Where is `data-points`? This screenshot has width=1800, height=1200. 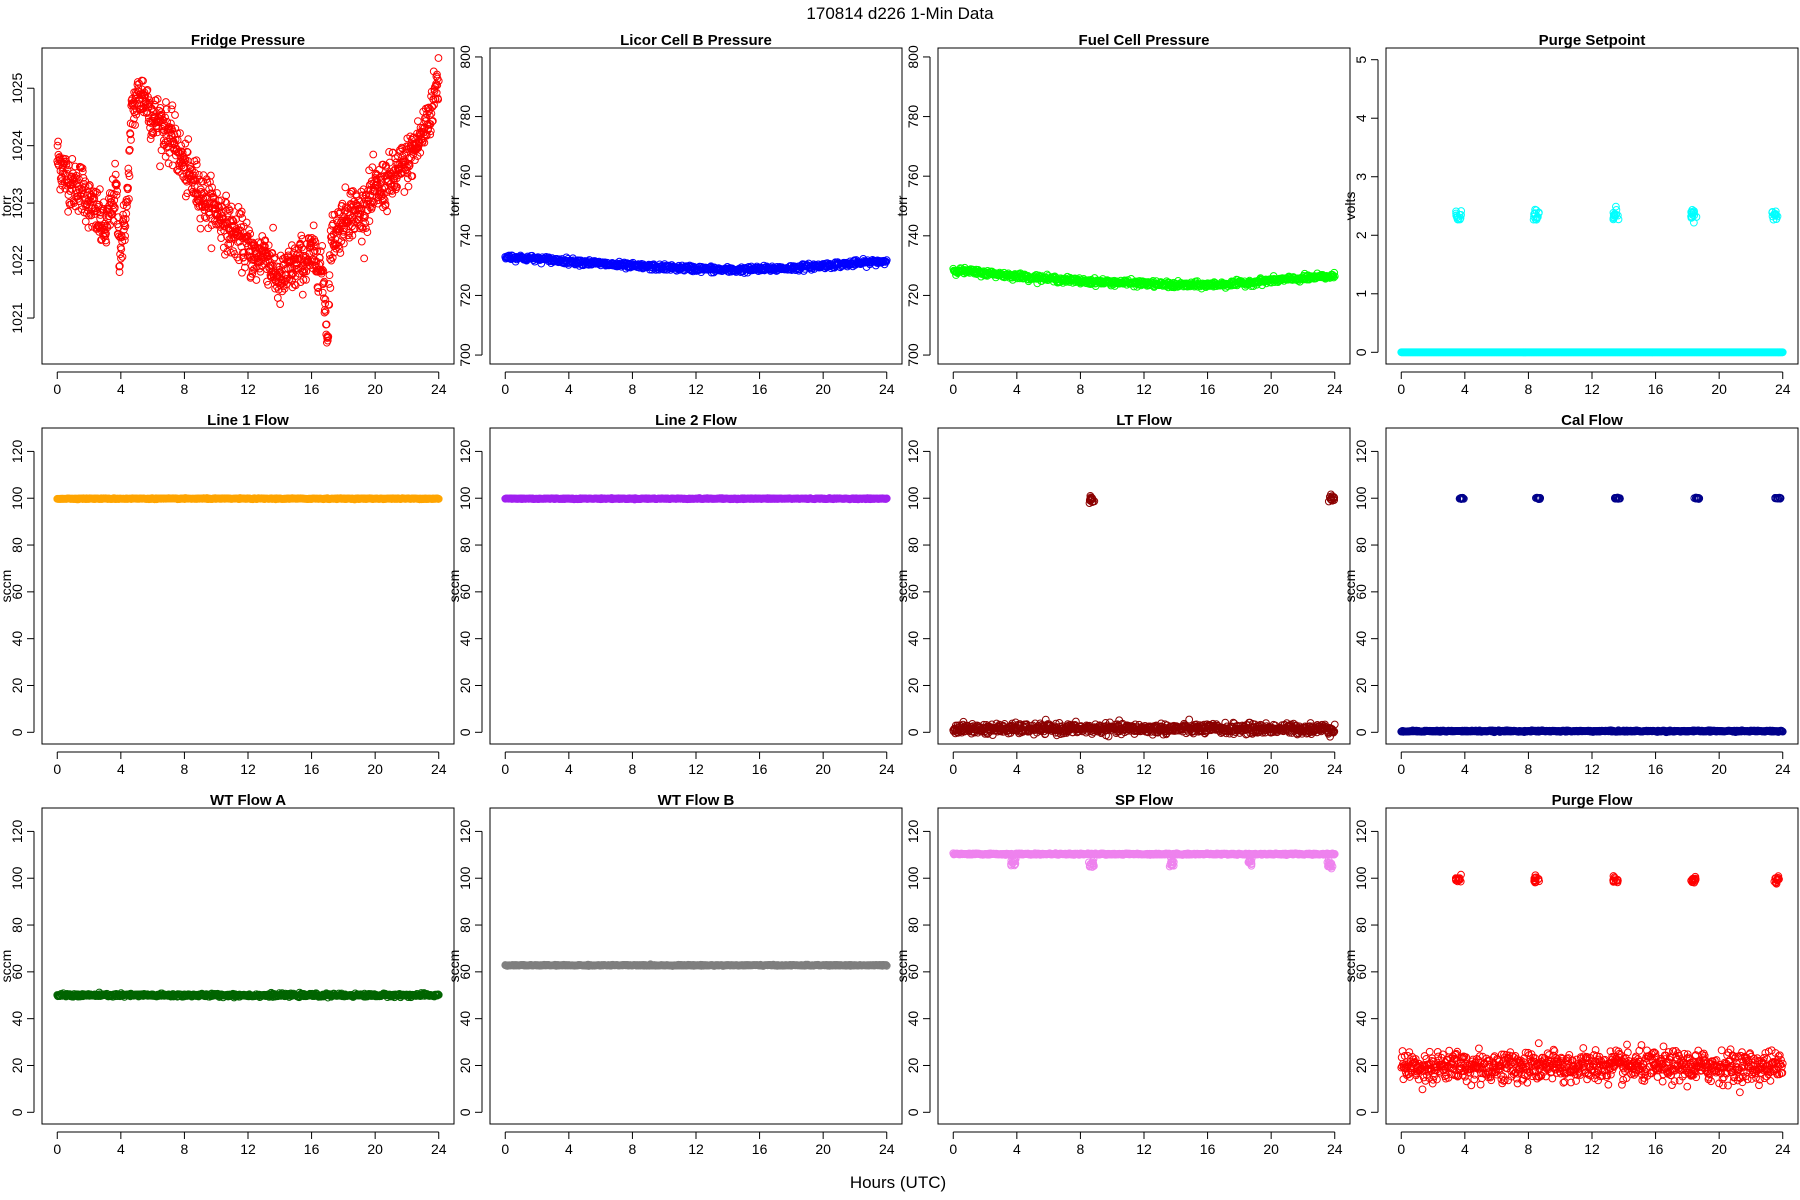
data-points is located at coordinates (1144, 615).